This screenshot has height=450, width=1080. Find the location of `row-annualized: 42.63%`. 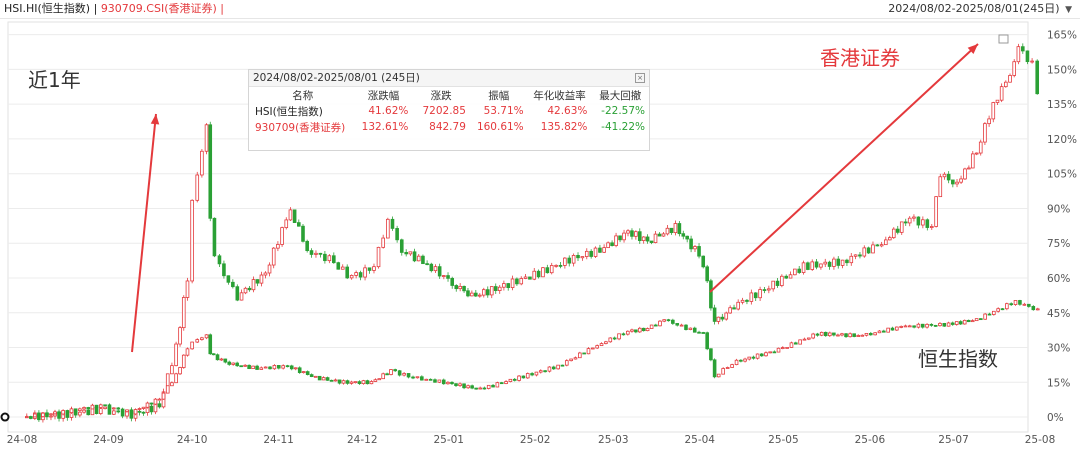

row-annualized: 42.63% is located at coordinates (567, 111).